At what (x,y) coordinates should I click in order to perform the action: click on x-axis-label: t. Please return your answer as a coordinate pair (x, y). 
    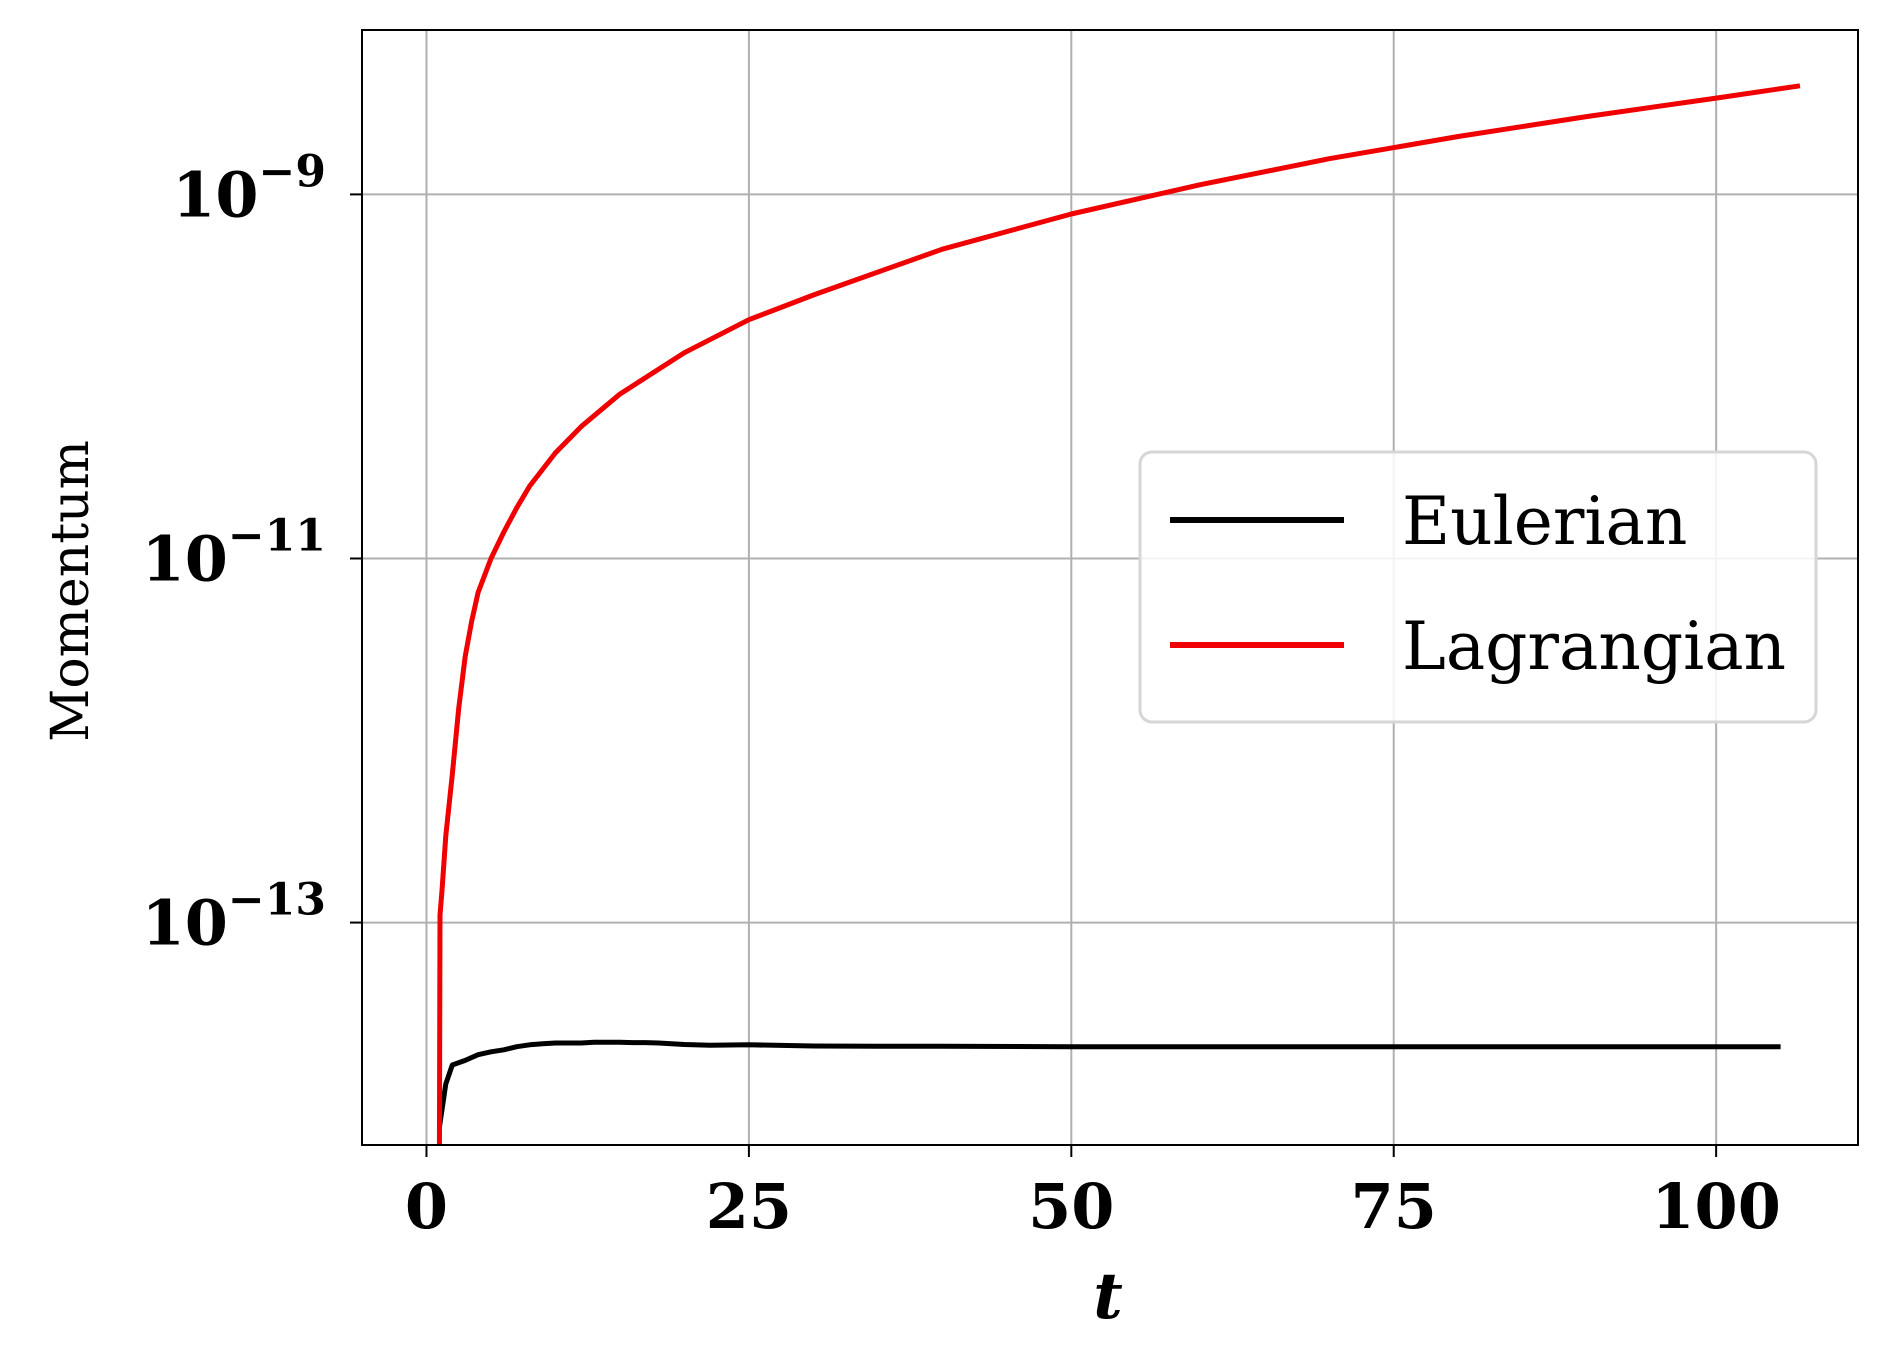
    Looking at the image, I should click on (1108, 1296).